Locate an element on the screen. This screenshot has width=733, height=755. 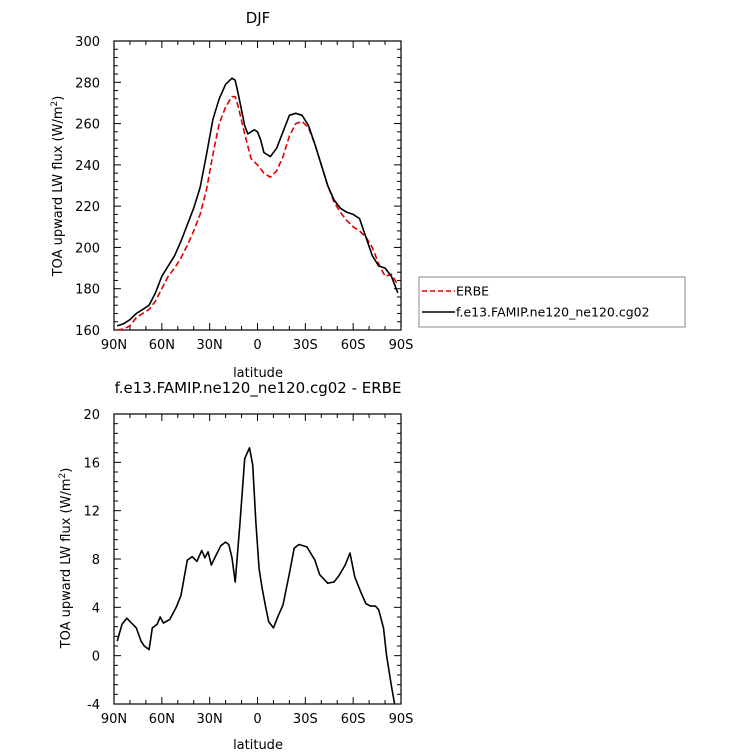
legend-box is located at coordinates (552, 302).